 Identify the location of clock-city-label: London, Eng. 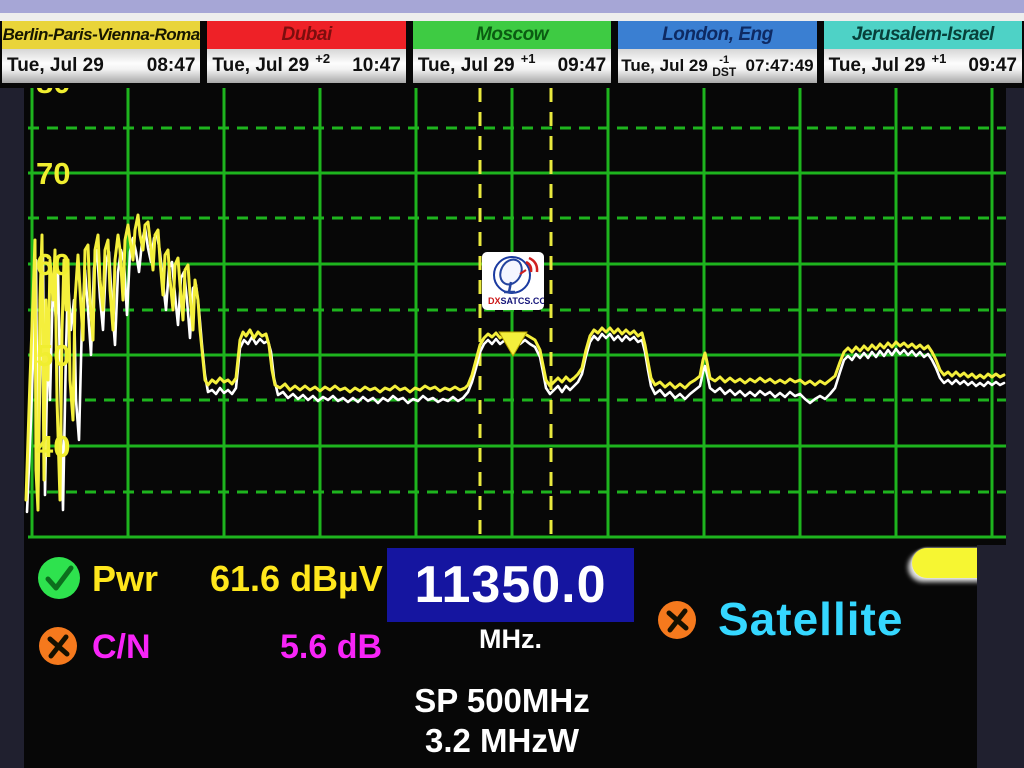
(717, 35).